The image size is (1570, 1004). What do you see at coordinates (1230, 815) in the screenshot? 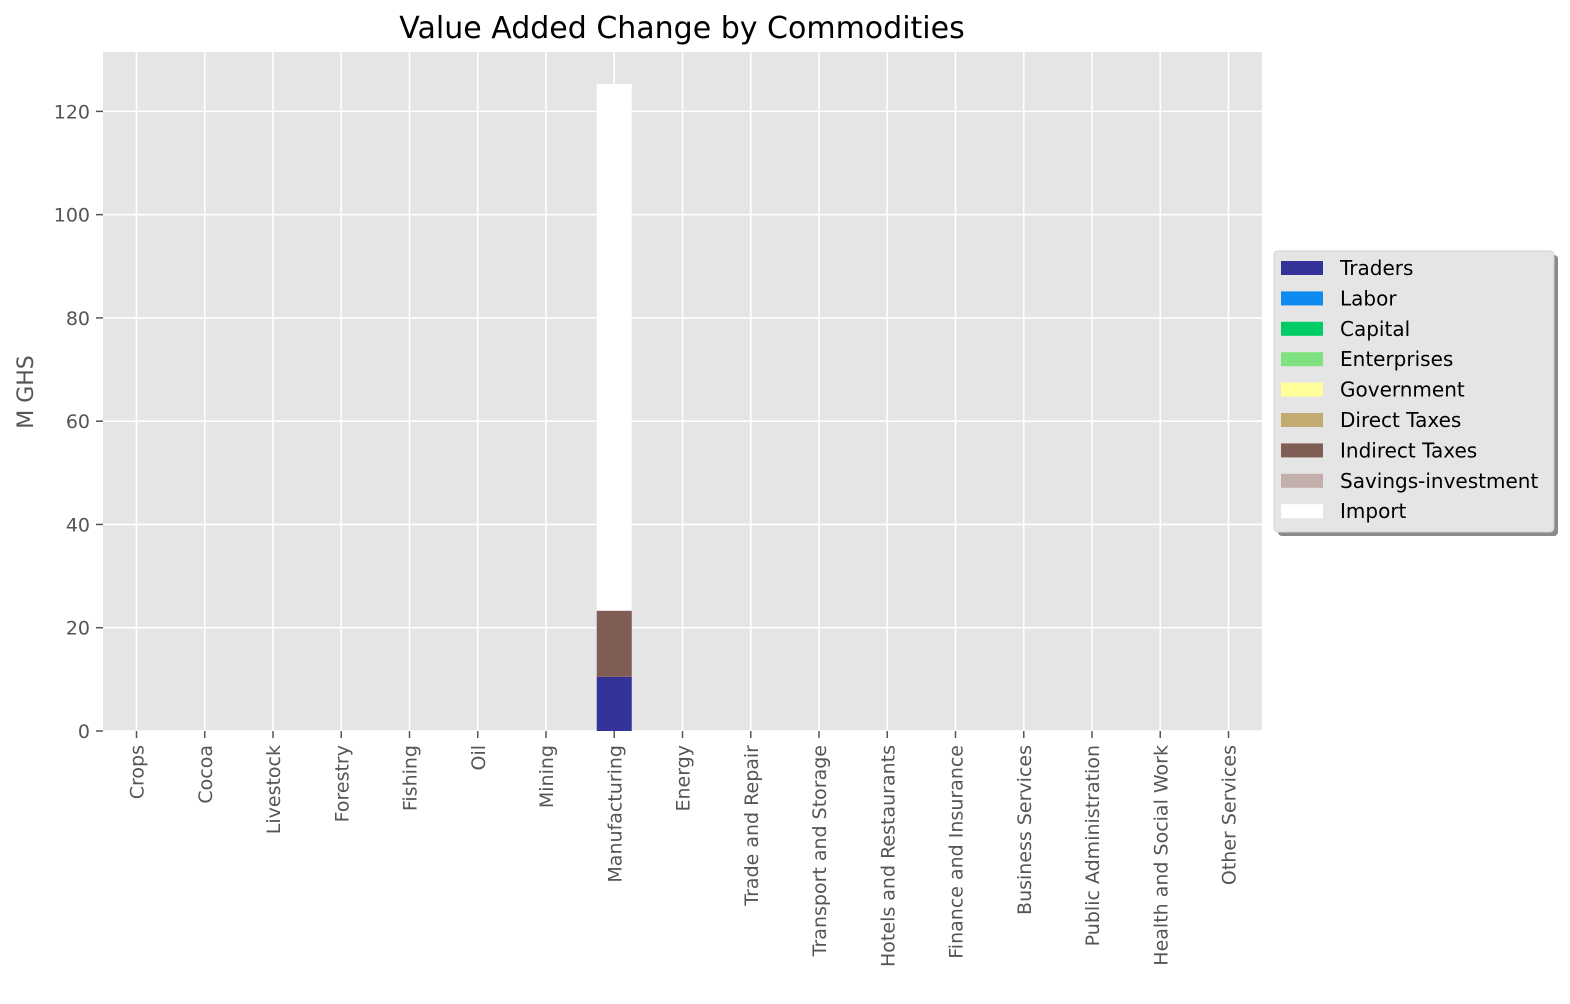
I see `x-tick-label: Other Services` at bounding box center [1230, 815].